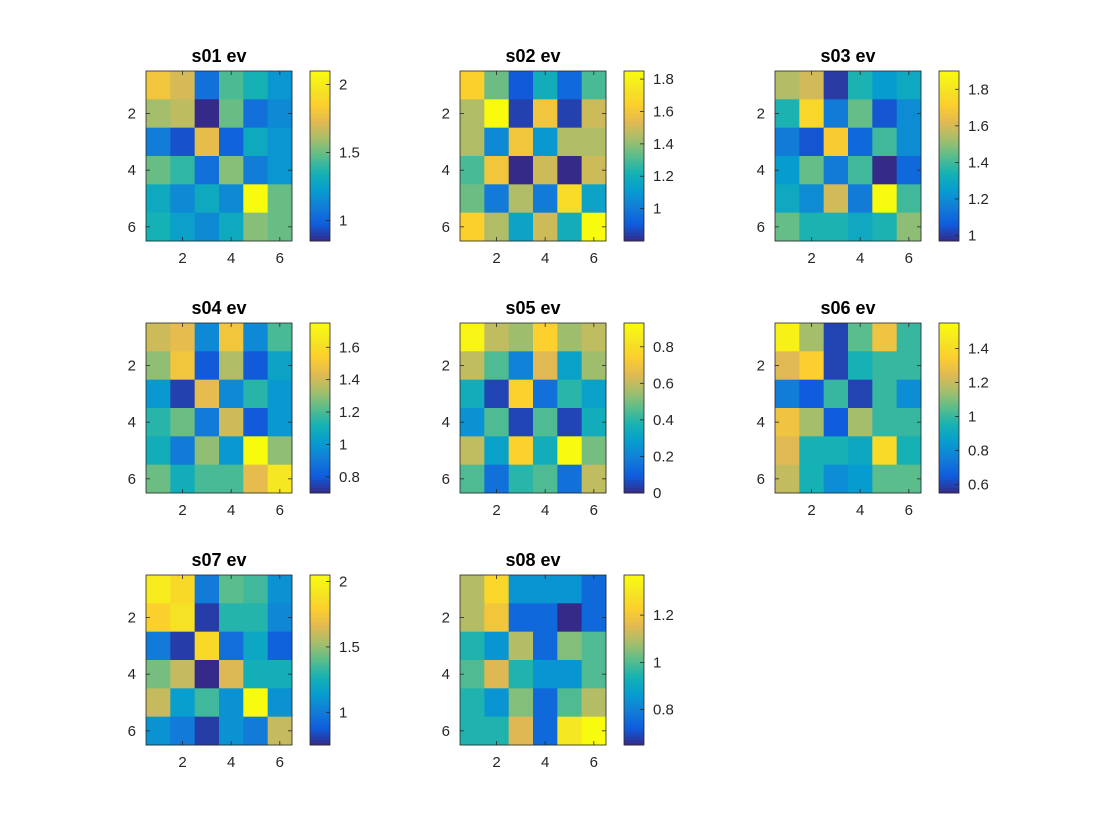  What do you see at coordinates (978, 126) in the screenshot?
I see `colorbar-tick-label: 1.6` at bounding box center [978, 126].